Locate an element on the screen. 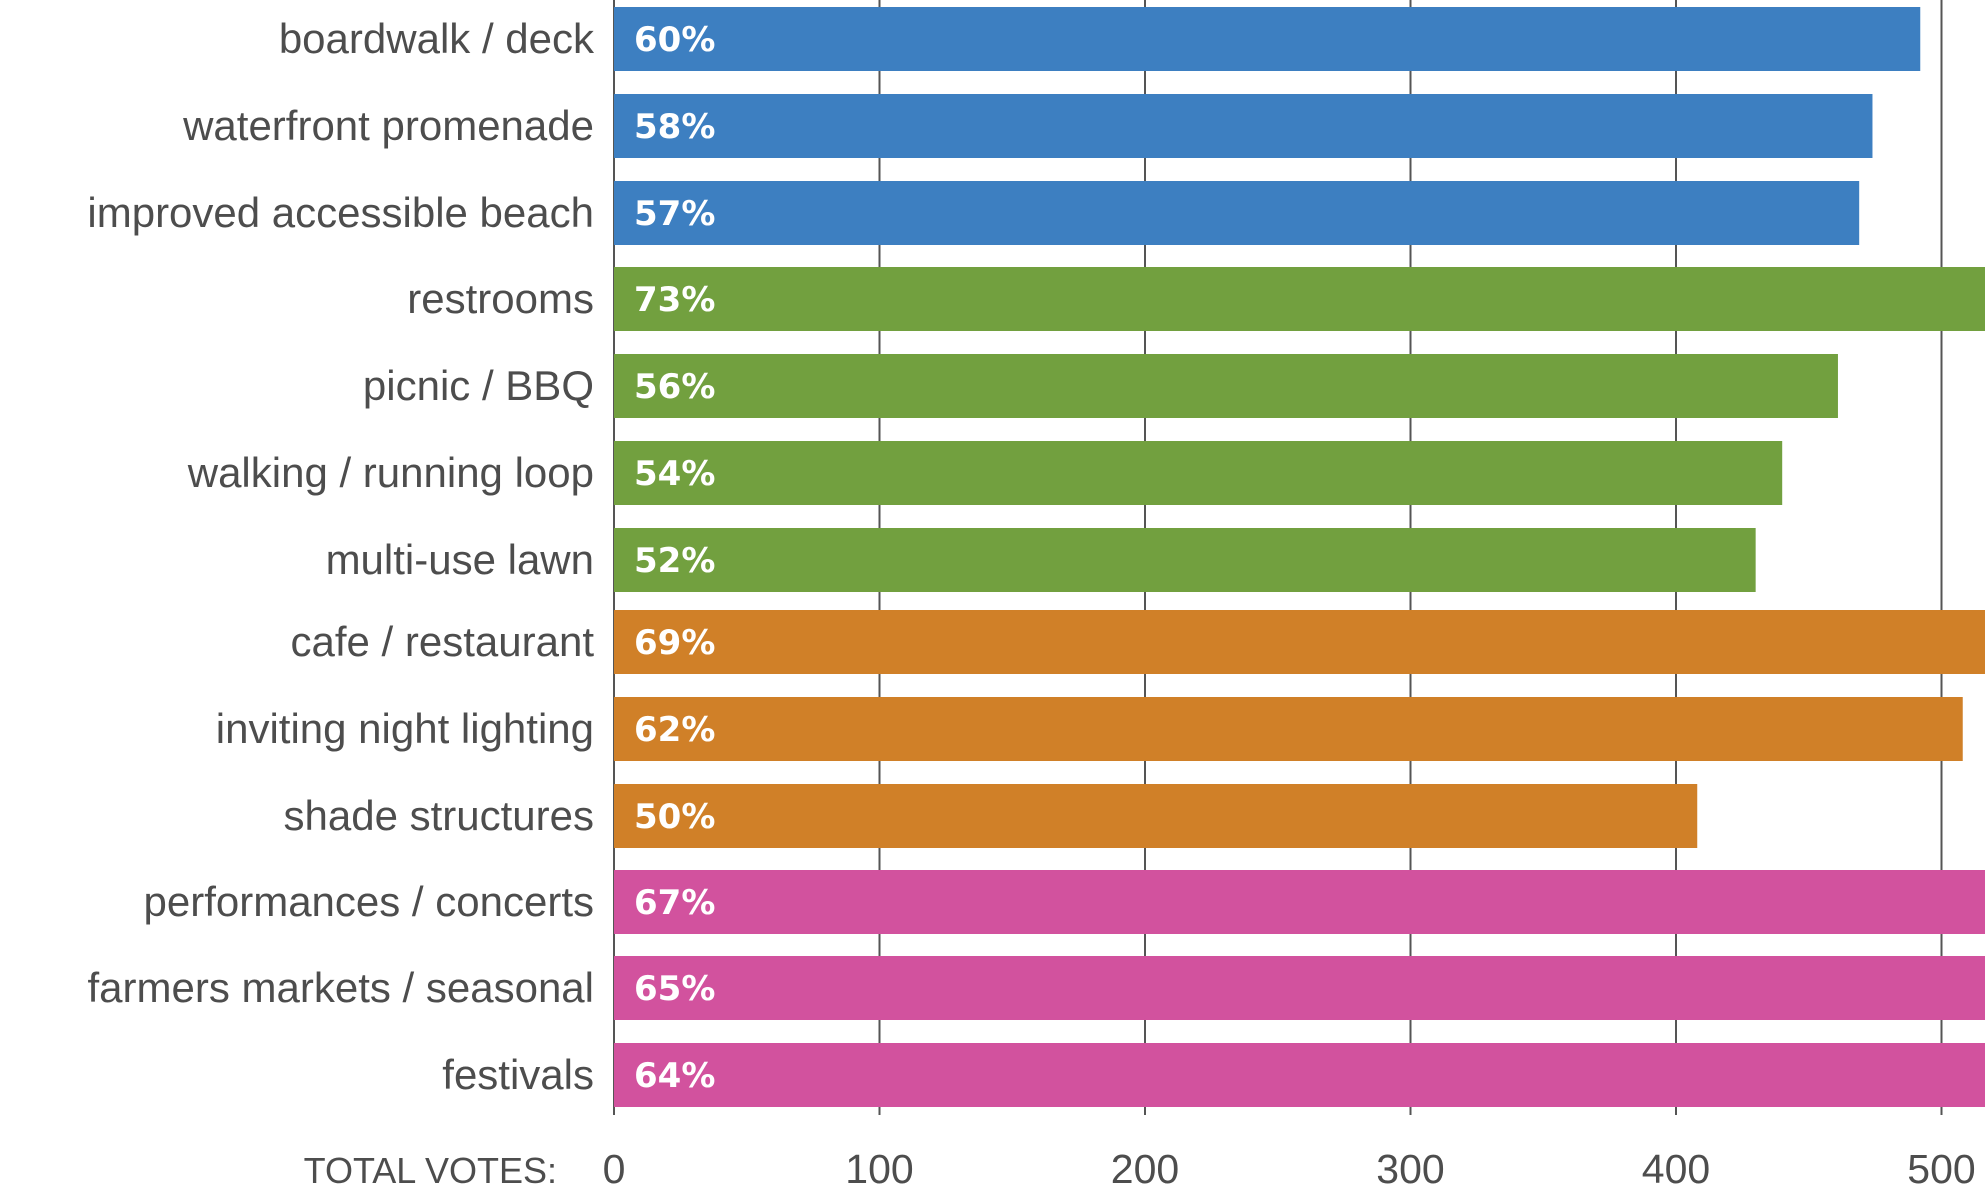  percent-label-7: 69% is located at coordinates (674, 643).